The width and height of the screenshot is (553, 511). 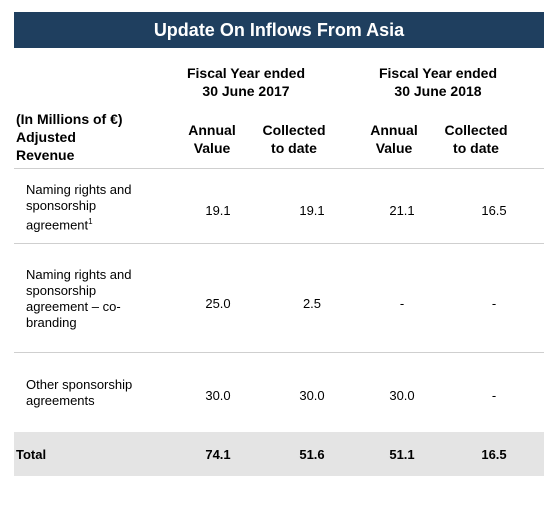 I want to click on fiscal-year-2017-header: Fiscal Year ended 30 June 2017, so click(x=246, y=82).